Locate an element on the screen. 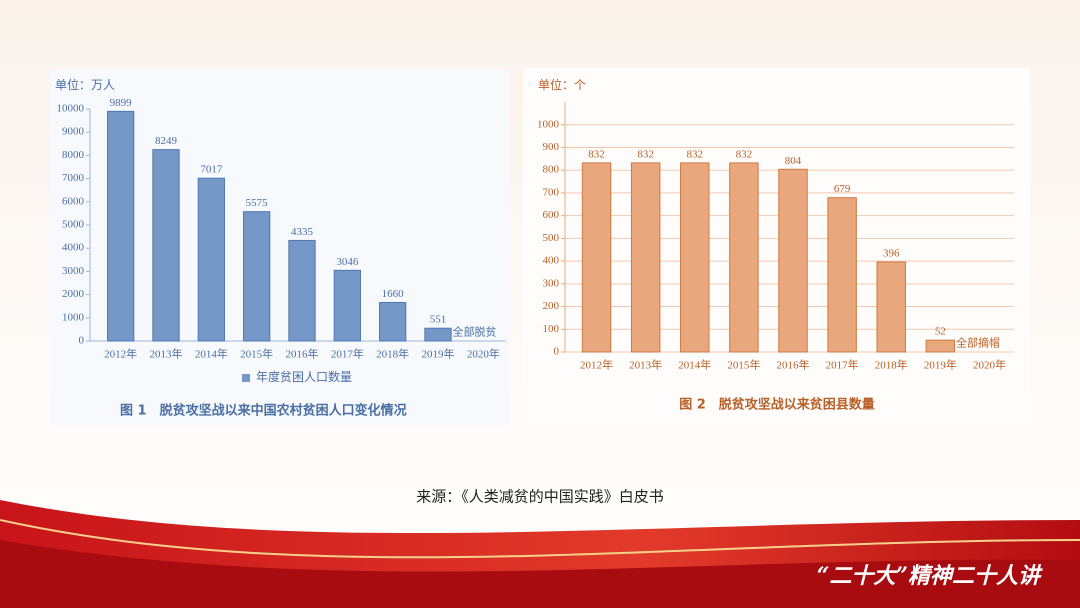  y-tick-label: 3000 is located at coordinates (73, 271).